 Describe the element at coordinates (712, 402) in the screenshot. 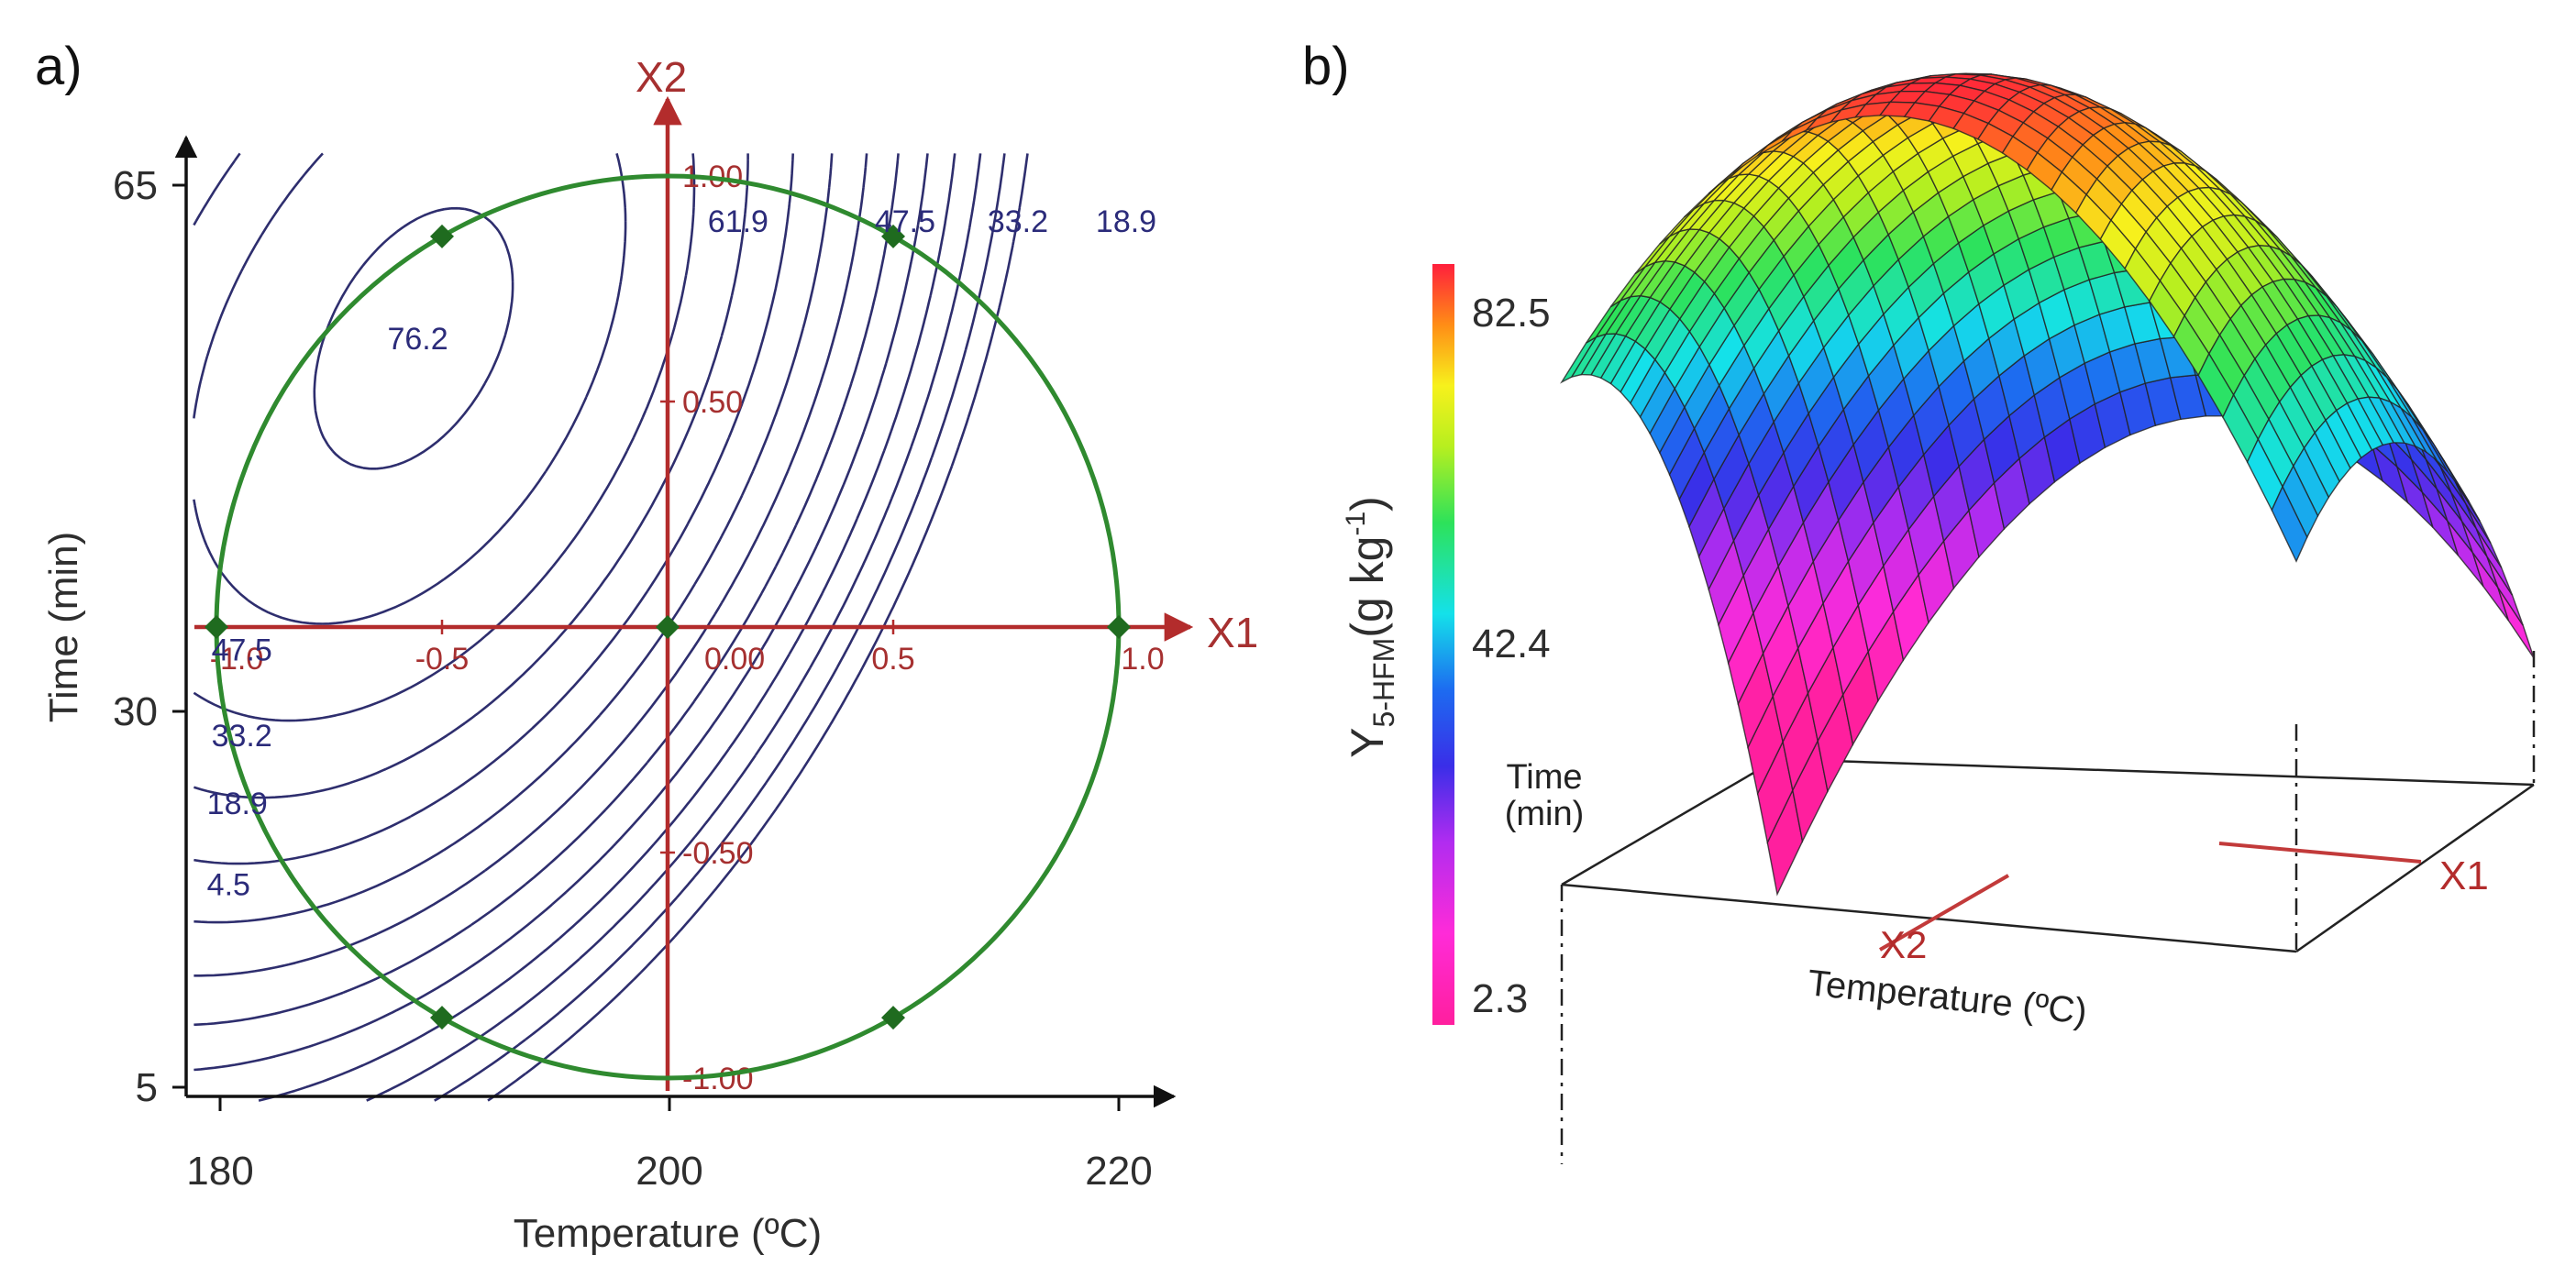

I see `coded-y-tick-label: 0.50` at that location.